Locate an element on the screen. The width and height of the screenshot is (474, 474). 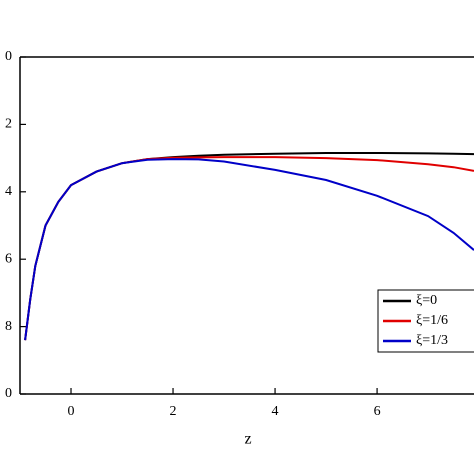
y-tick-label: 8 is located at coordinates (8, 326).